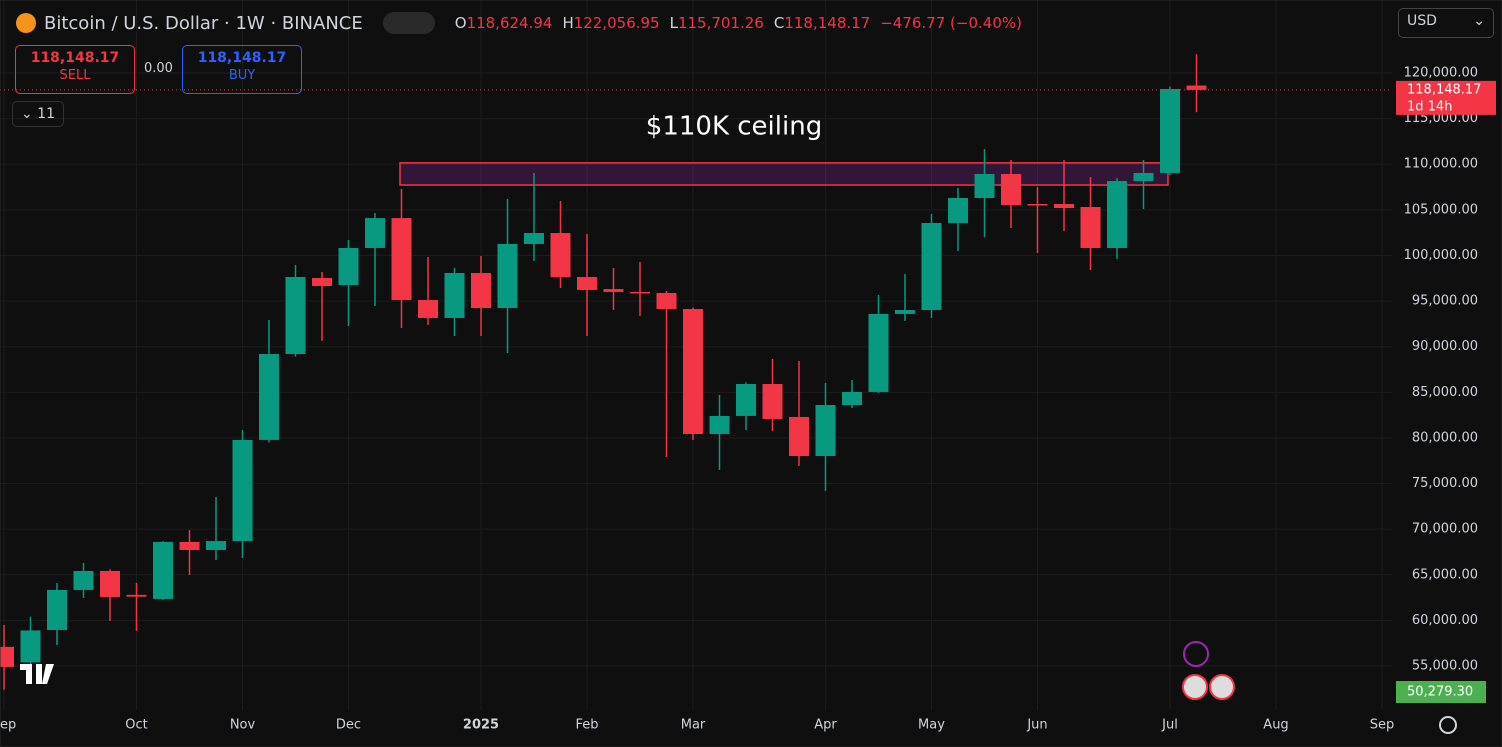  What do you see at coordinates (1441, 164) in the screenshot?
I see `y-tick-label: 110,000.00` at bounding box center [1441, 164].